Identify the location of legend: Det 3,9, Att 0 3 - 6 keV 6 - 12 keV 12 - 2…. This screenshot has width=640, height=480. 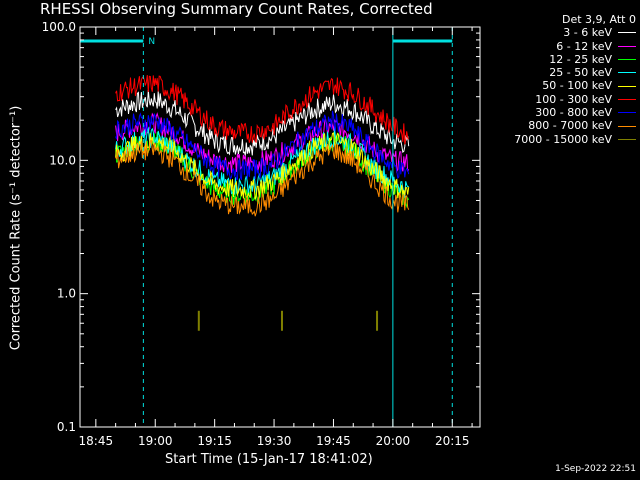
(575, 79).